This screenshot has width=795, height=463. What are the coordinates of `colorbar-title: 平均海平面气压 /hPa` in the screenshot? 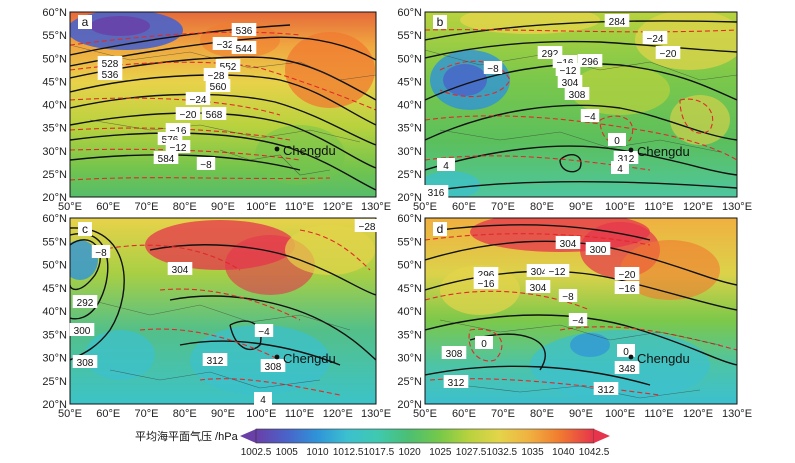 It's located at (187, 436).